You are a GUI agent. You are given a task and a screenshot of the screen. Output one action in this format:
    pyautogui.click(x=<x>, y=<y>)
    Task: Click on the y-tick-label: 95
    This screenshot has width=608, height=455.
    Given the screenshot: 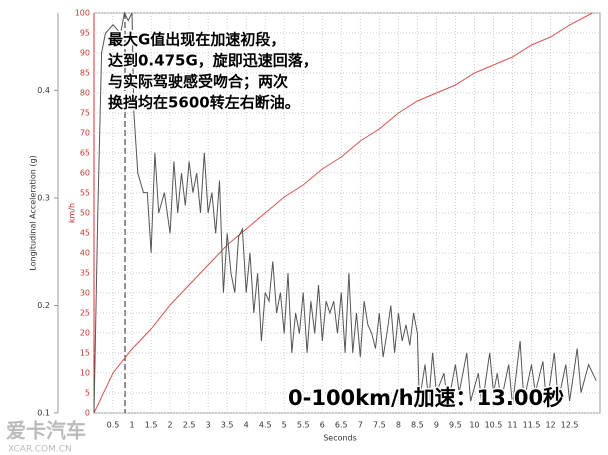 What is the action you would take?
    pyautogui.click(x=85, y=33)
    